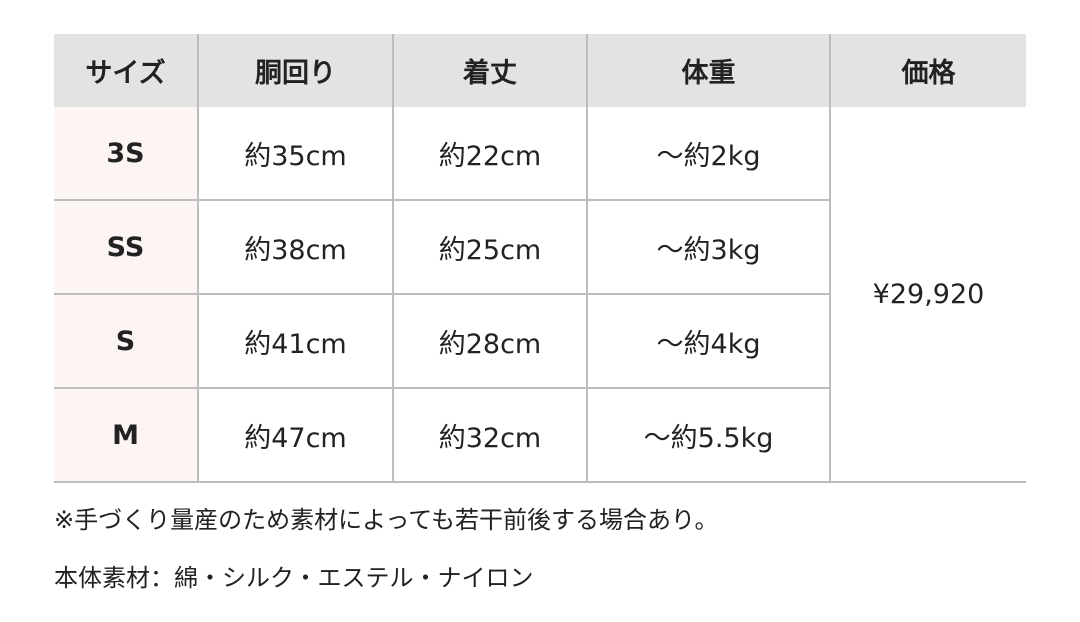 The width and height of the screenshot is (1080, 622). What do you see at coordinates (295, 341) in the screenshot?
I see `waist-cell: 約41cm` at bounding box center [295, 341].